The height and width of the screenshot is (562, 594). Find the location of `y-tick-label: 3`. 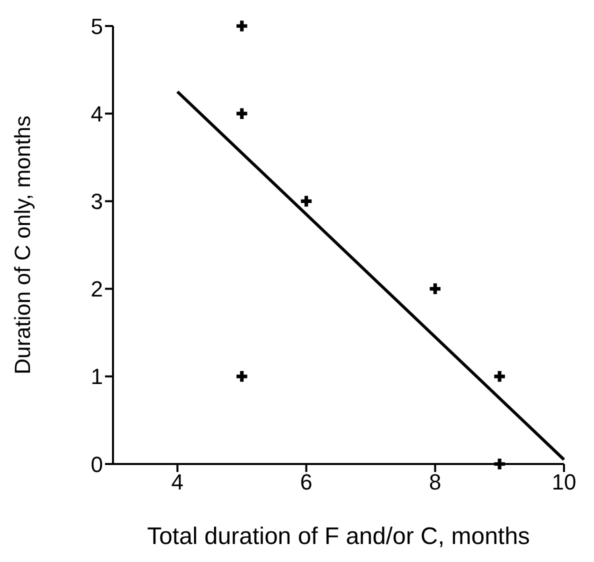

y-tick-label: 3 is located at coordinates (96, 201).